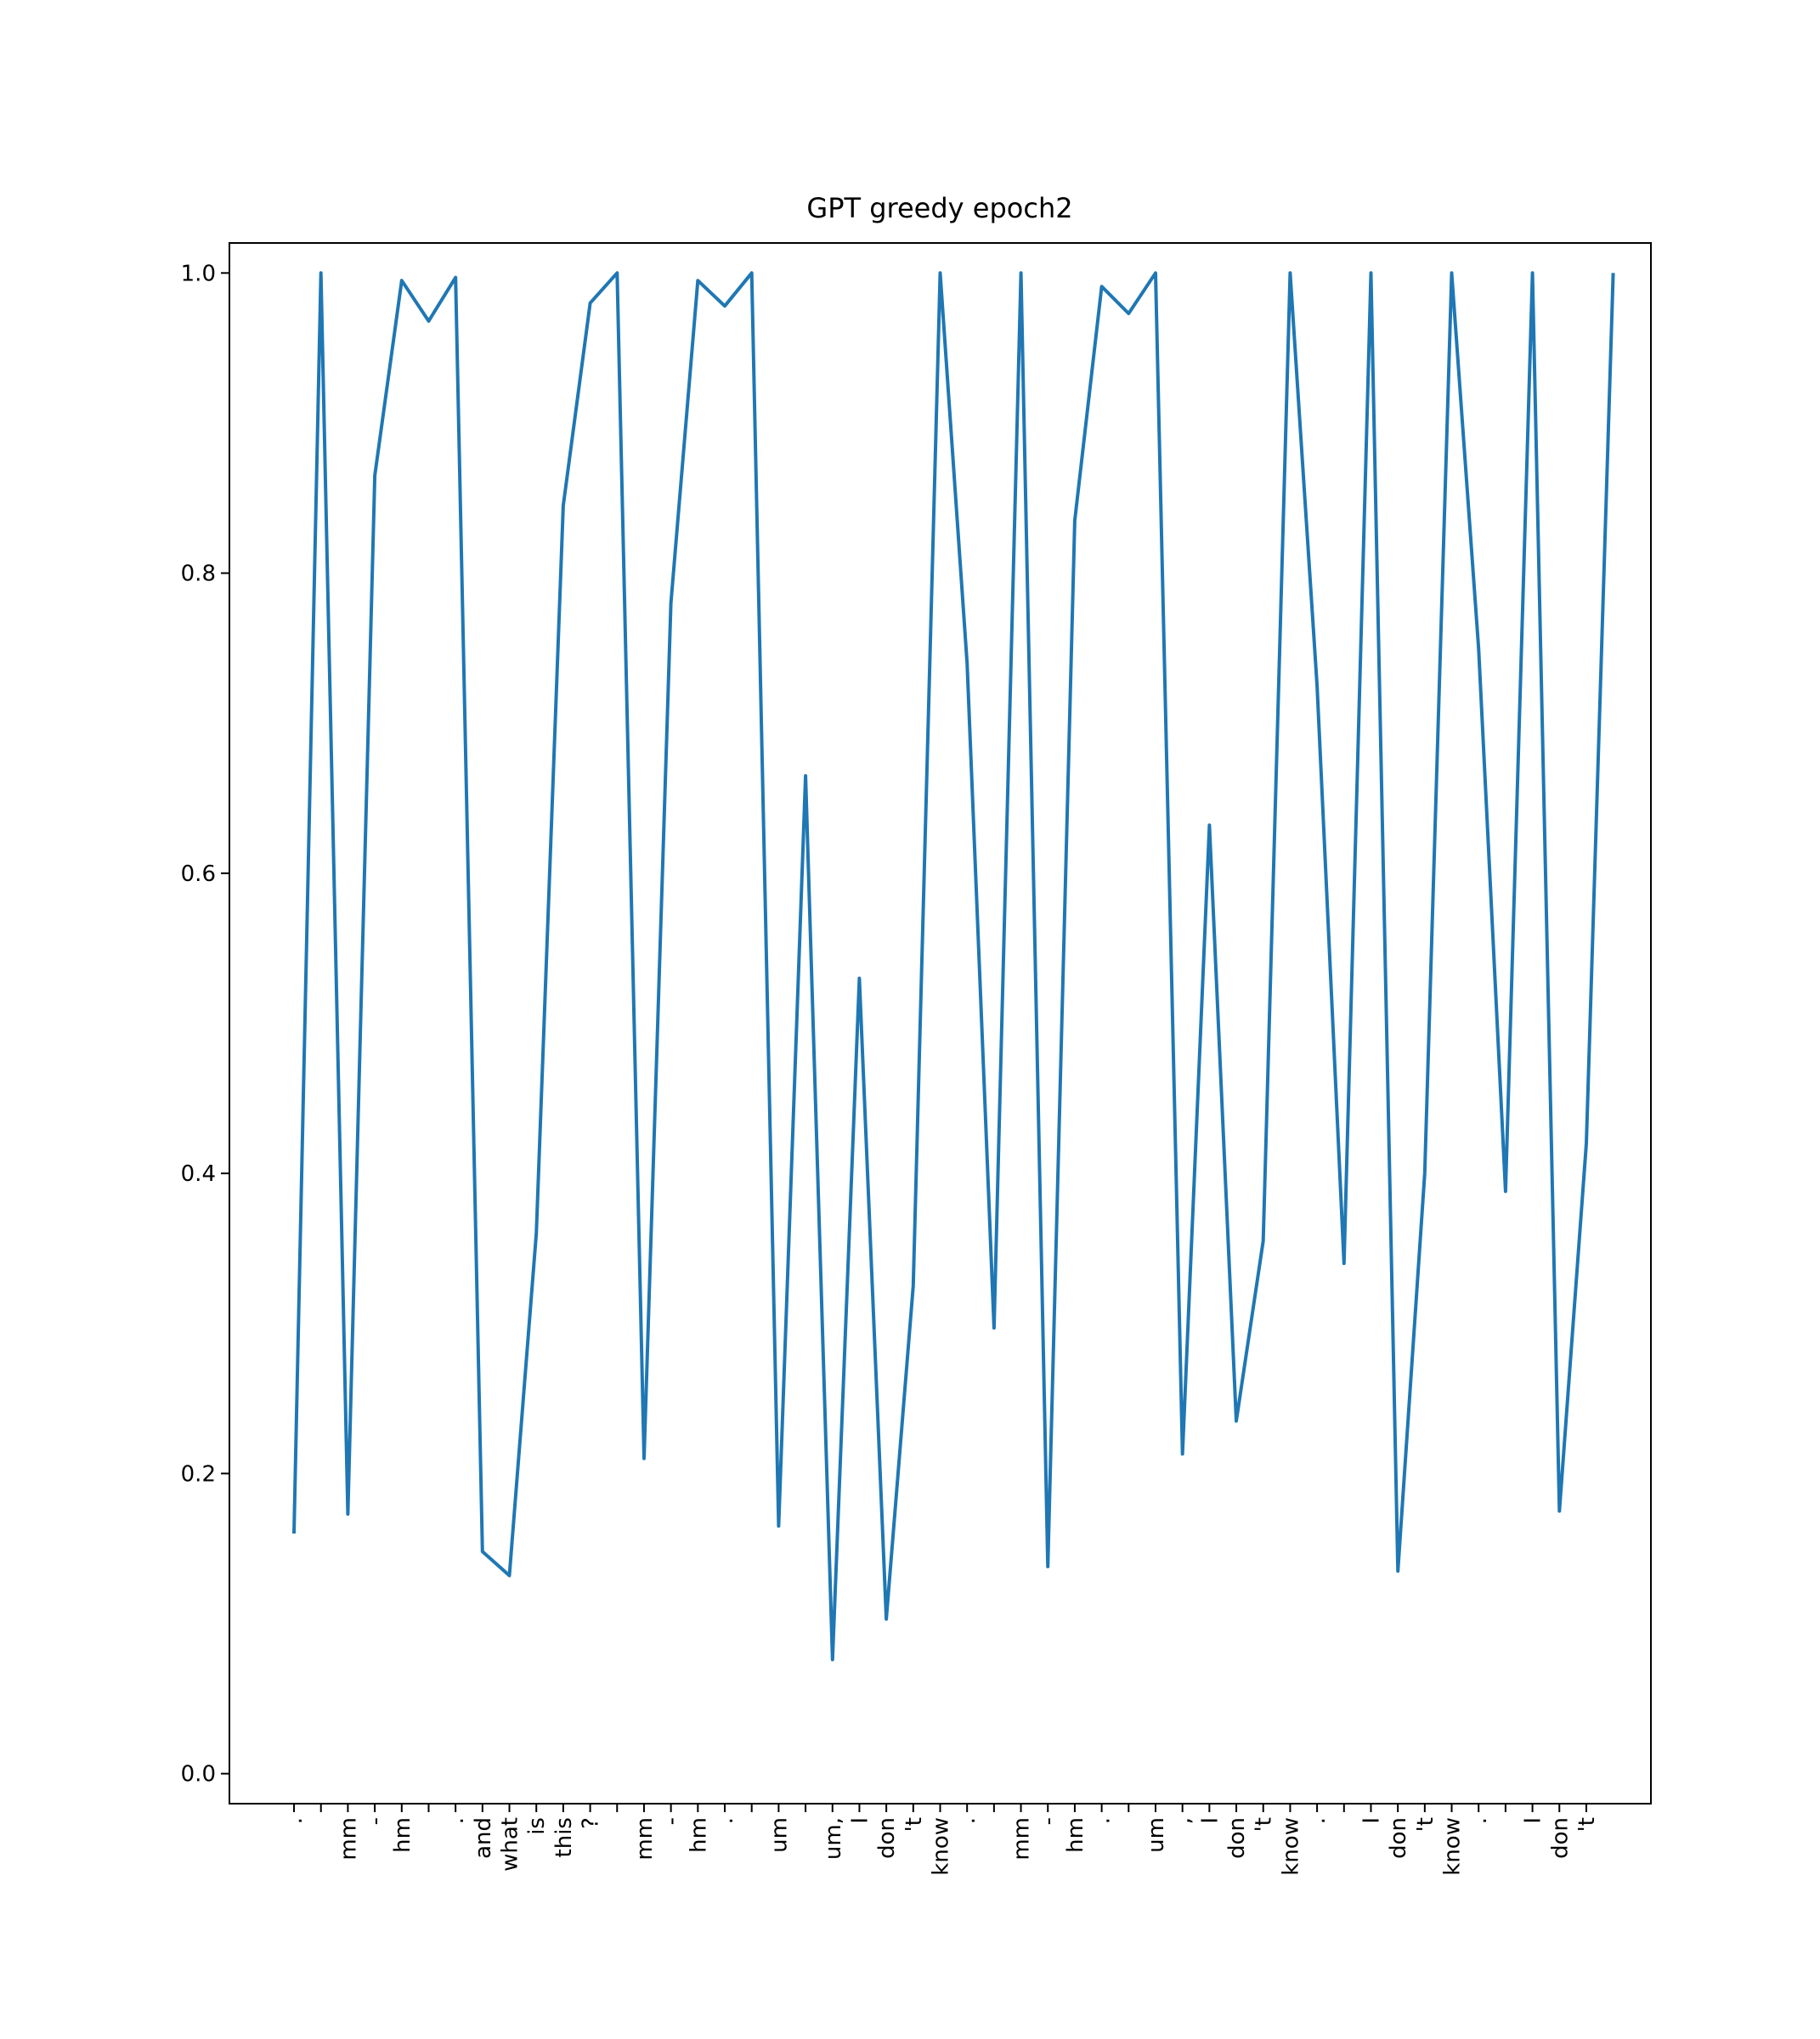  What do you see at coordinates (939, 208) in the screenshot?
I see `chart-title: GPT greedy epoch2` at bounding box center [939, 208].